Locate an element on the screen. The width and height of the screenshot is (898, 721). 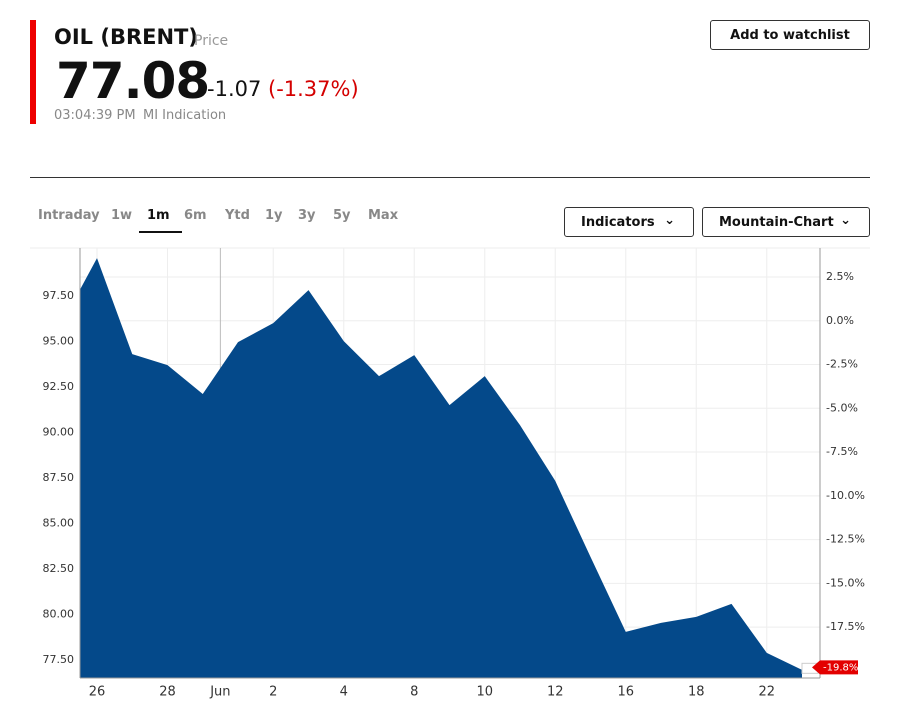
x-tick-label: 26 is located at coordinates (97, 692).